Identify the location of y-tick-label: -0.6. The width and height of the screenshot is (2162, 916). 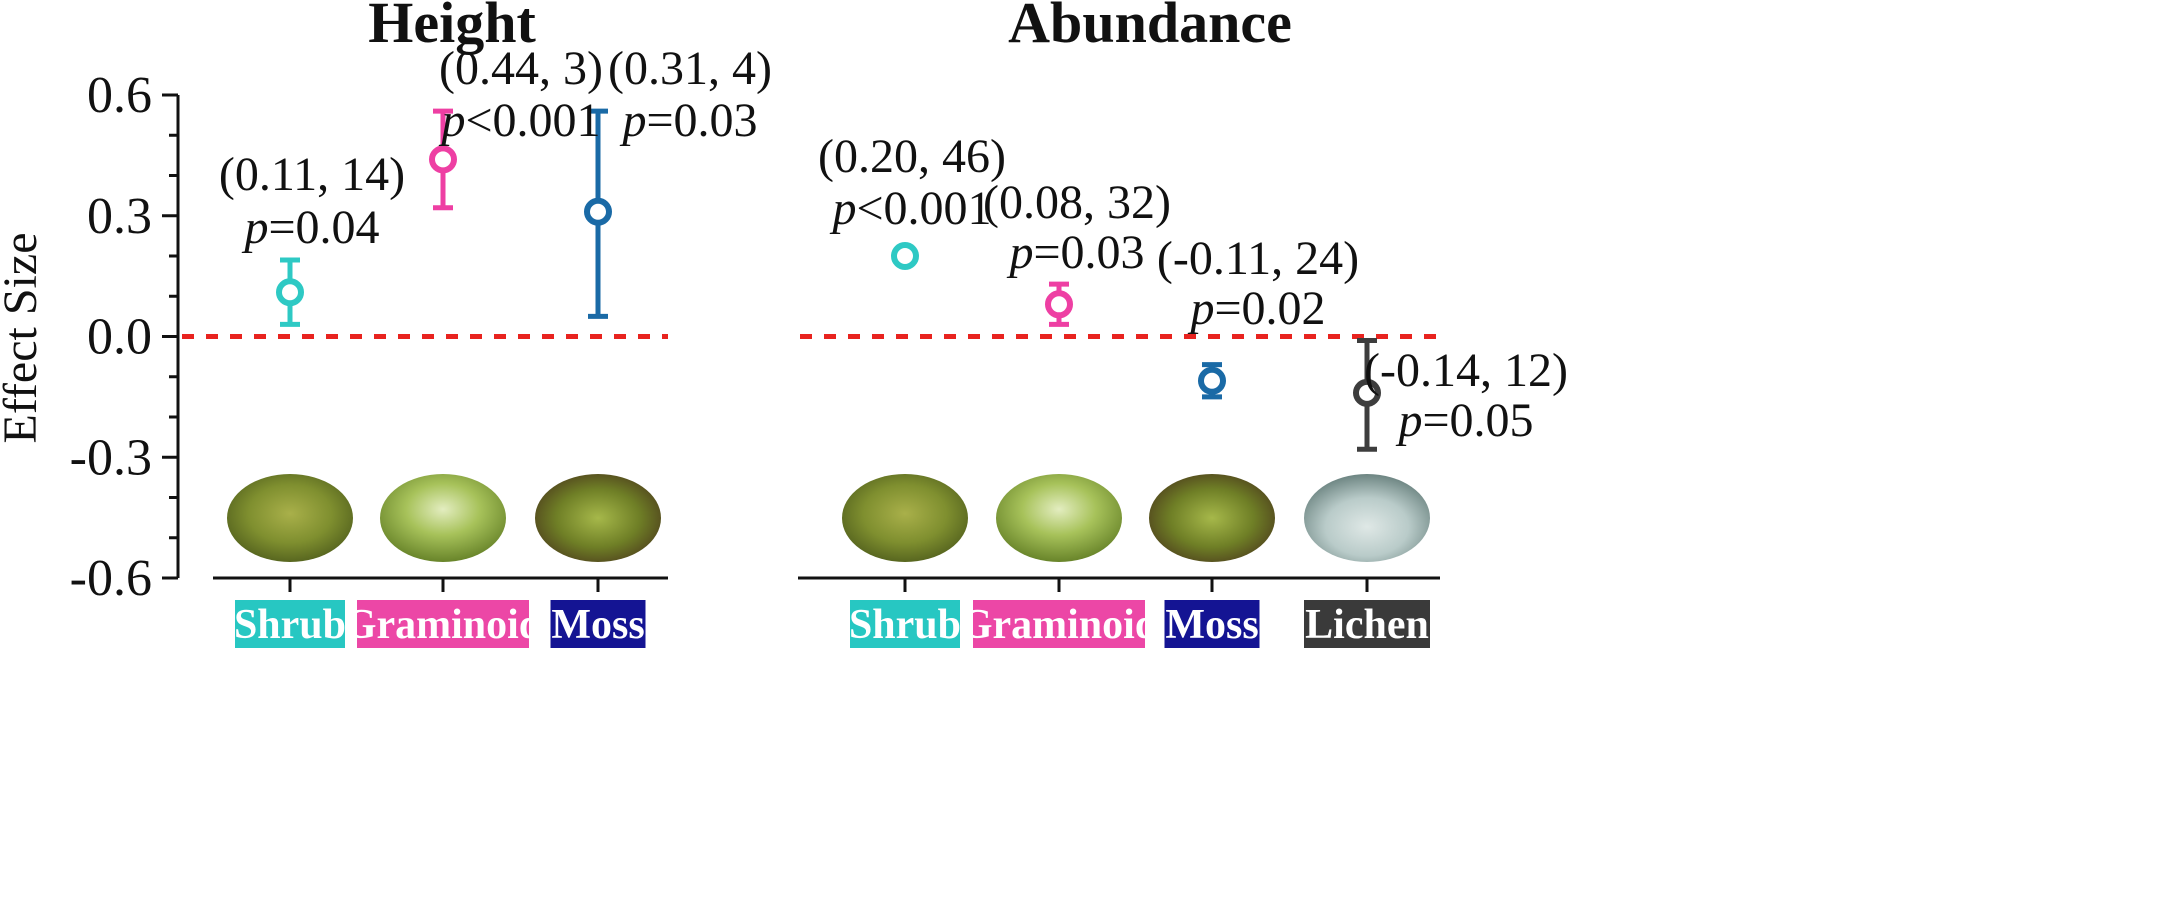
(111, 578).